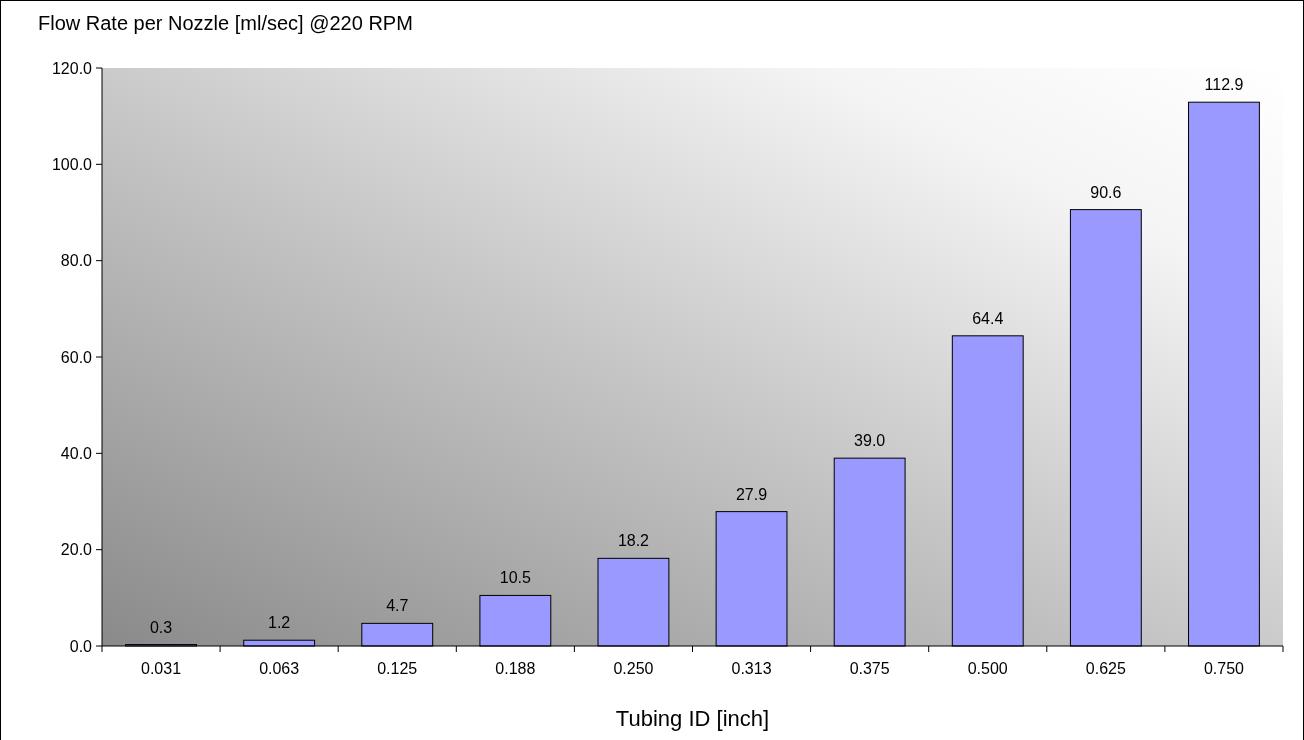 Image resolution: width=1304 pixels, height=740 pixels. Describe the element at coordinates (225, 23) in the screenshot. I see `chart-title: Flow Rate per Nozzle [ml/sec] @220 RPM` at that location.